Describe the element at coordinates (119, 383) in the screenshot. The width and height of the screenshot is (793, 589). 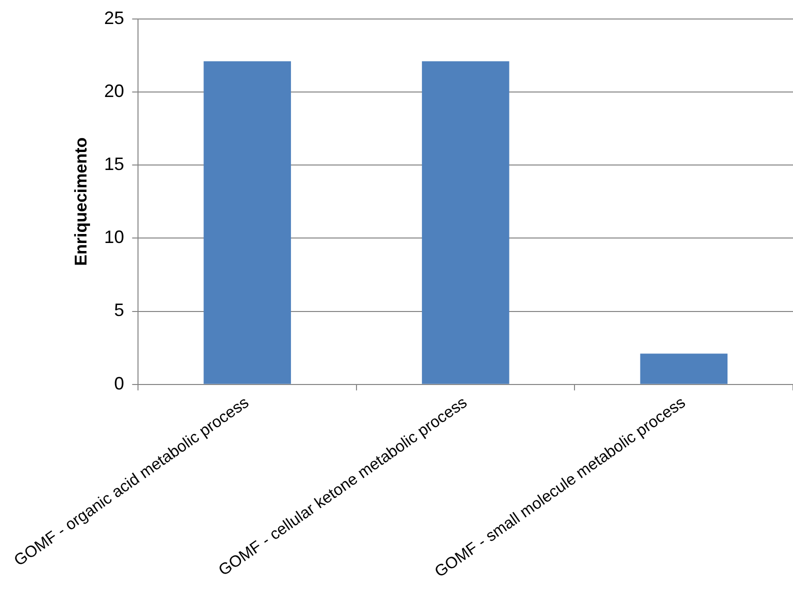
I see `y-tick-label: 0` at that location.